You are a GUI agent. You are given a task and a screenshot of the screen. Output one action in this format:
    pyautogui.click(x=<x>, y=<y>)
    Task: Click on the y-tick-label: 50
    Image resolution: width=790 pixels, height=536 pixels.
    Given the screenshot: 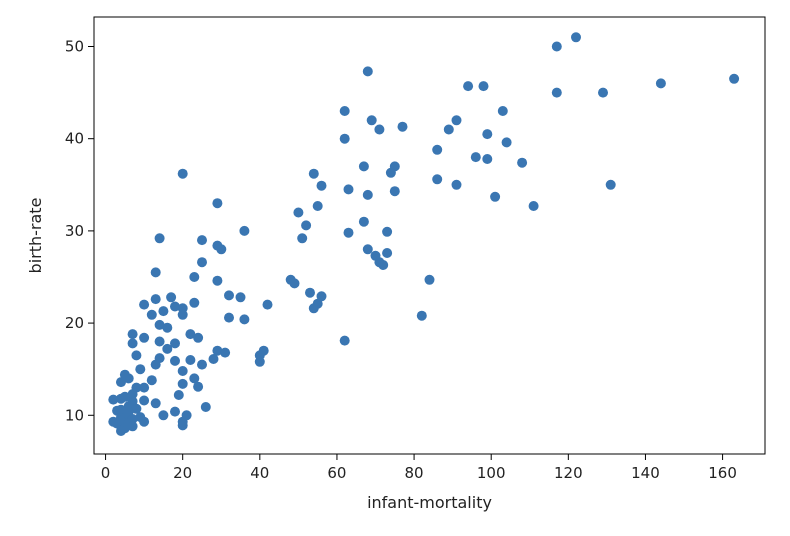 What is the action you would take?
    pyautogui.click(x=74, y=47)
    